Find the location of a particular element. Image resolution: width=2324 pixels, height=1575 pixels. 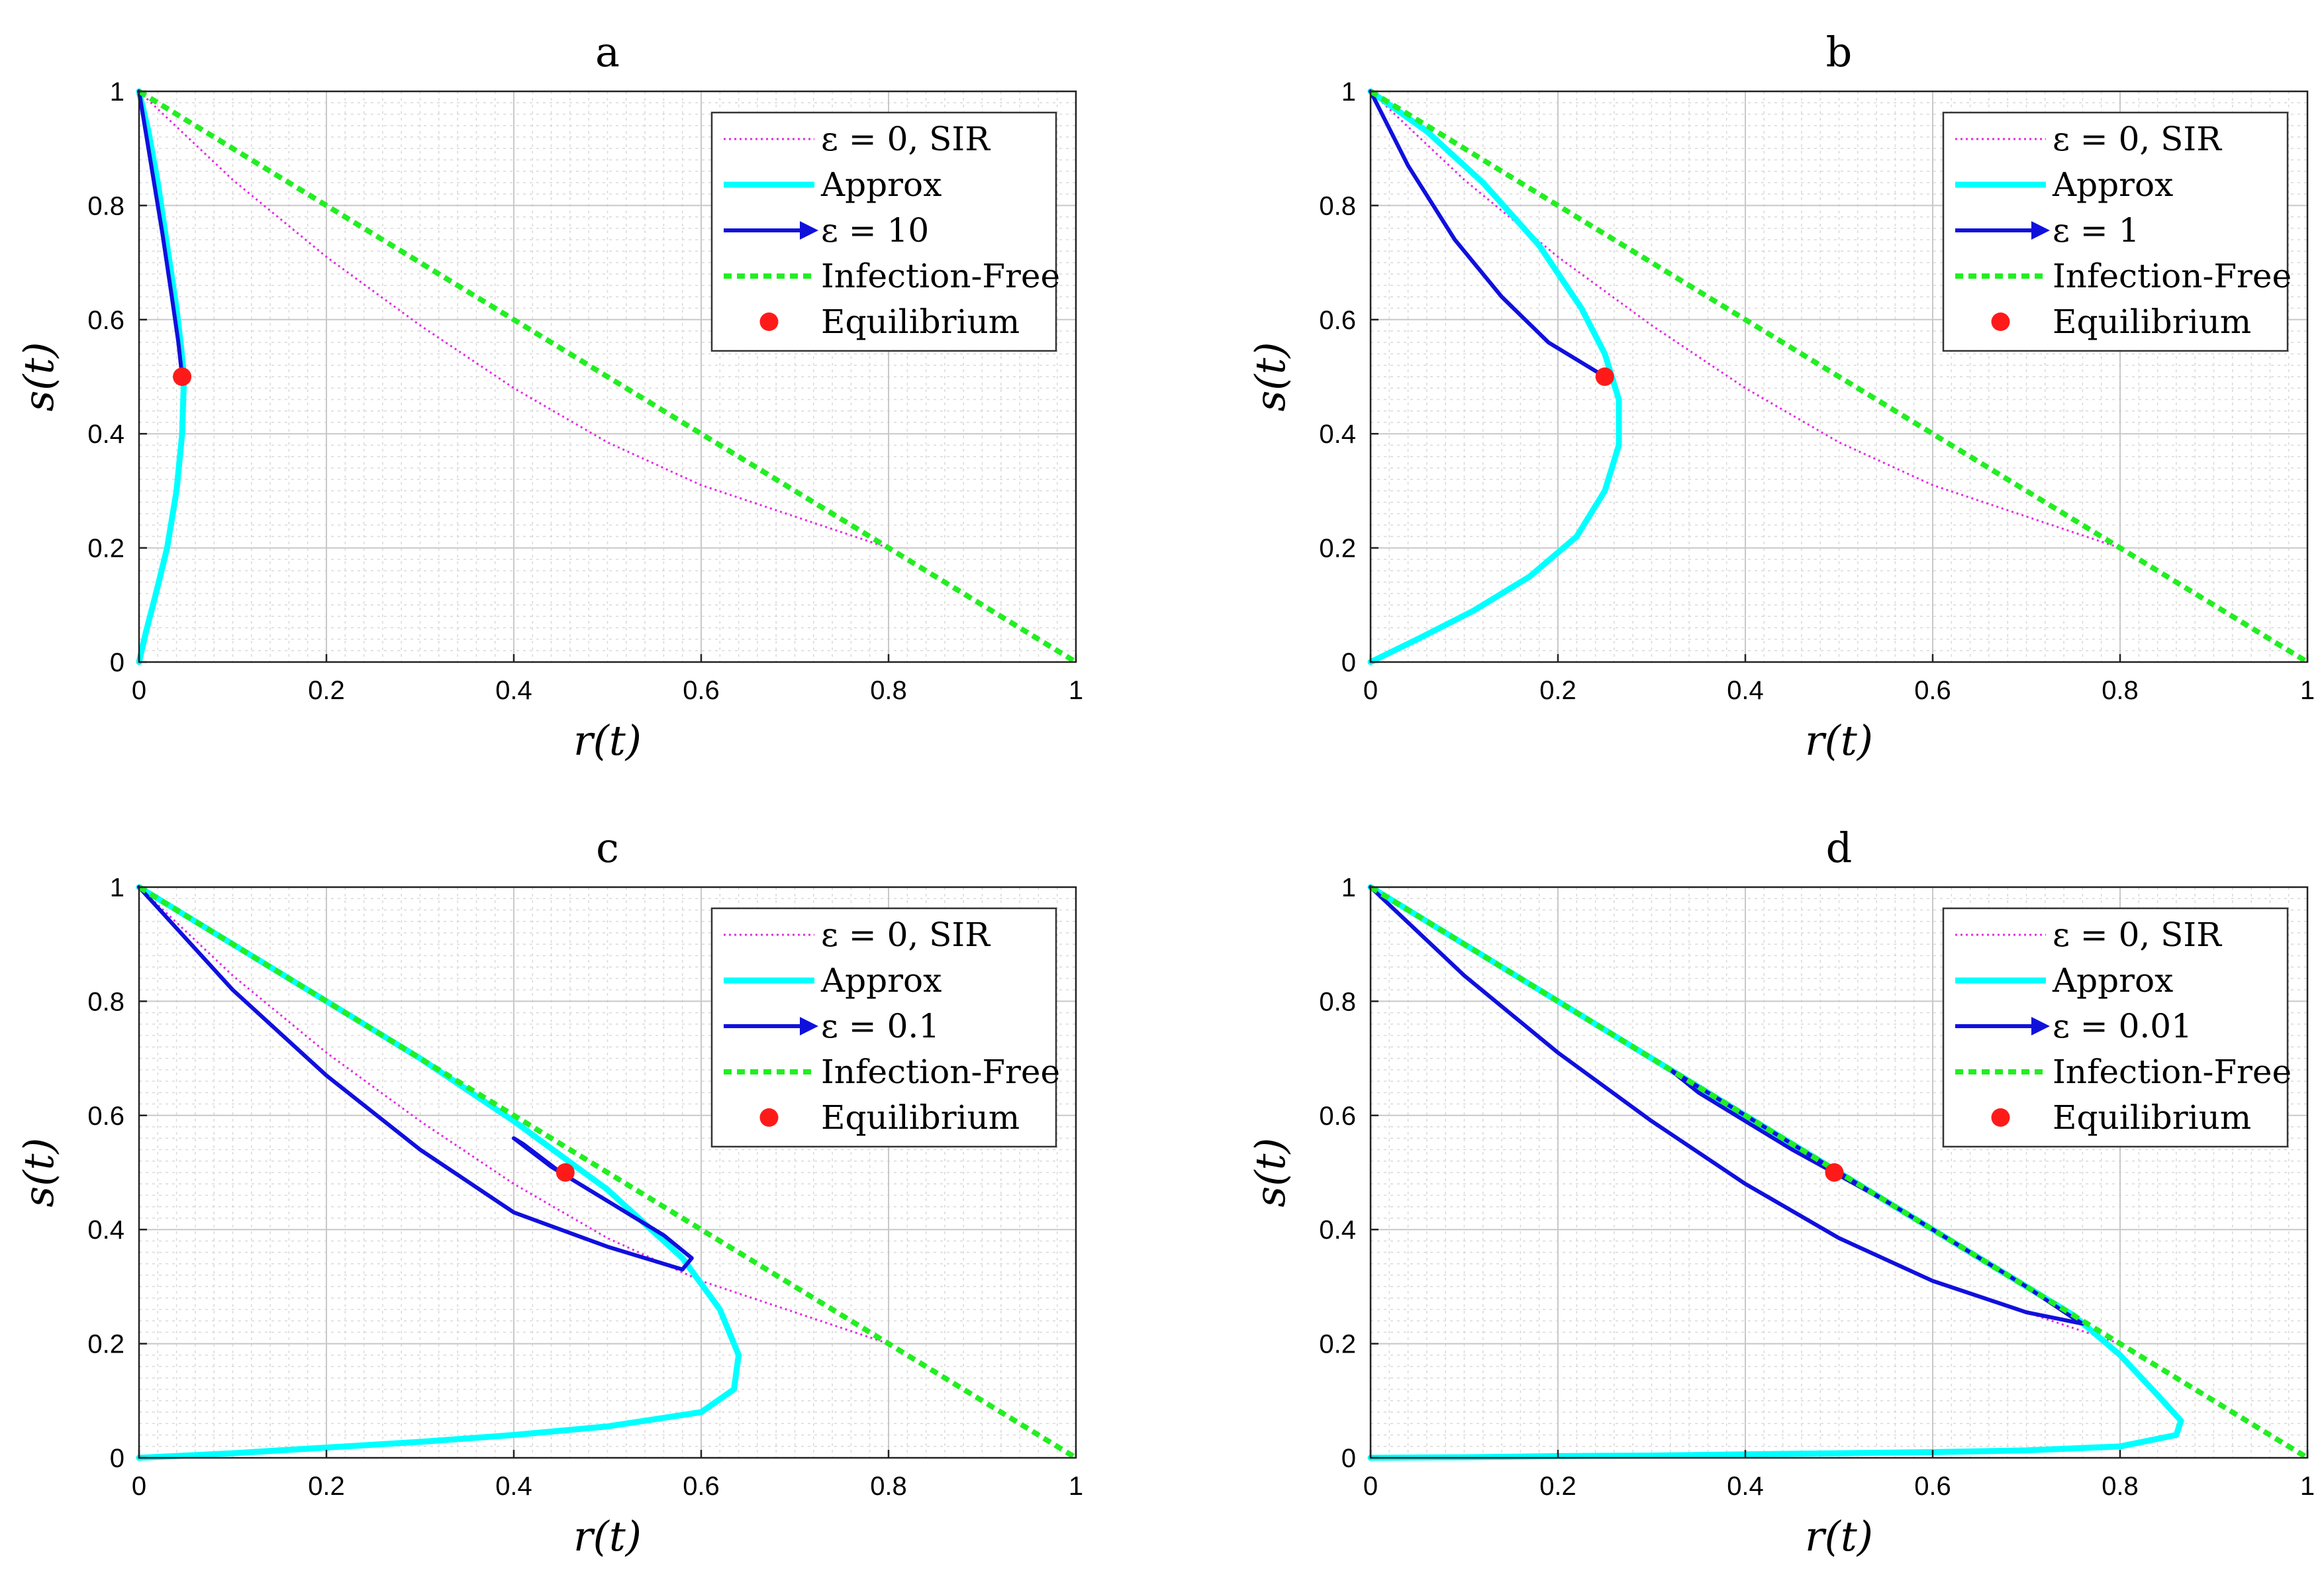

legend-label: ε = 0.01 is located at coordinates (2122, 1026).